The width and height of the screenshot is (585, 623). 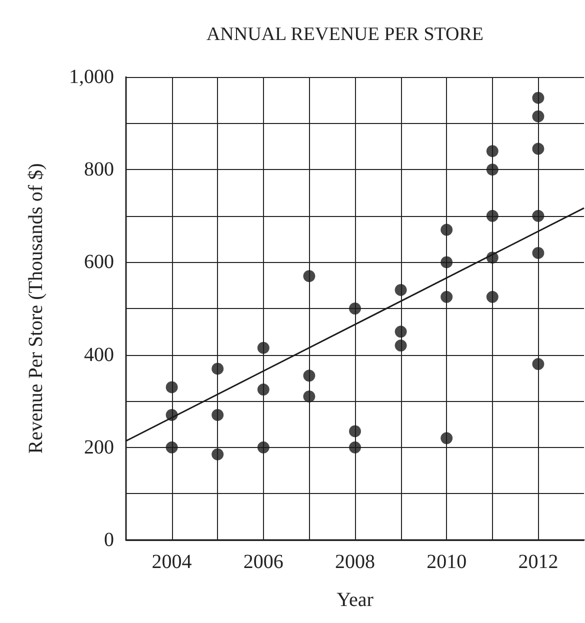 I want to click on y-tick-label: 0, so click(x=109, y=540).